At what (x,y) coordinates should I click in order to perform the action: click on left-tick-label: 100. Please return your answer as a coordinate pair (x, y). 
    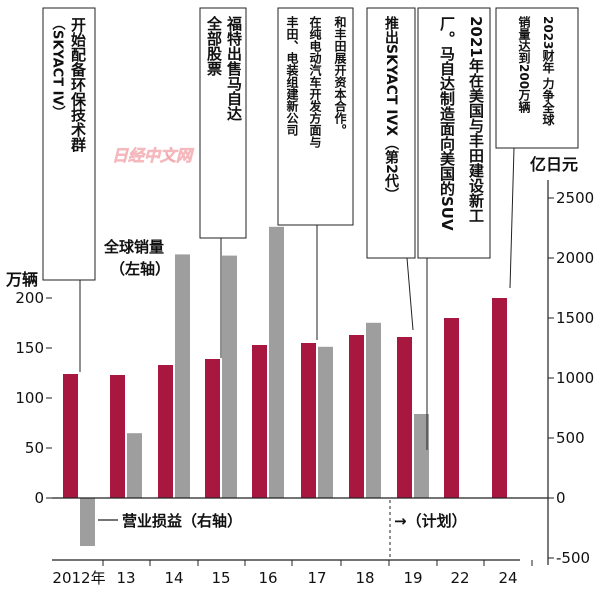
    Looking at the image, I should click on (29, 398).